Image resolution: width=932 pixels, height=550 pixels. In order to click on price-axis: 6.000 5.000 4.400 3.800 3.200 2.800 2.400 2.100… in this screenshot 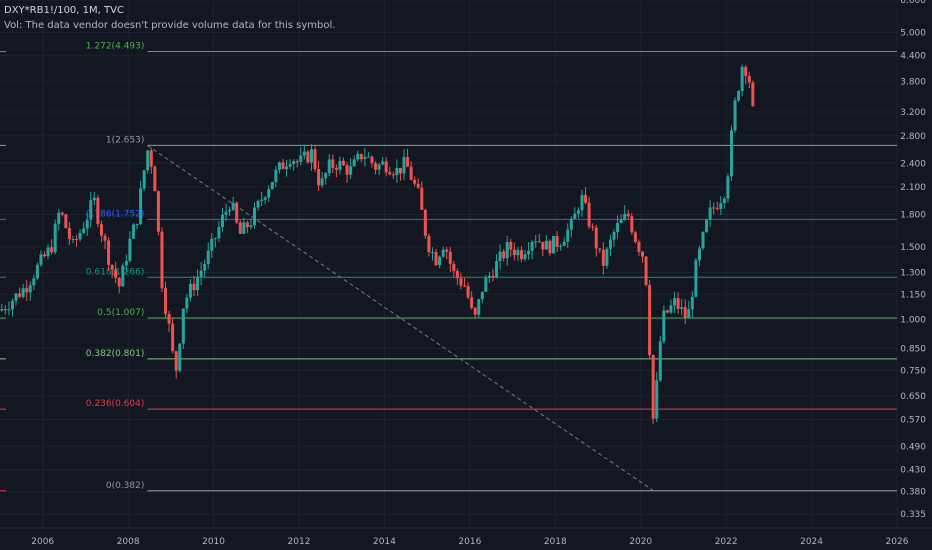, I will do `click(913, 260)`.